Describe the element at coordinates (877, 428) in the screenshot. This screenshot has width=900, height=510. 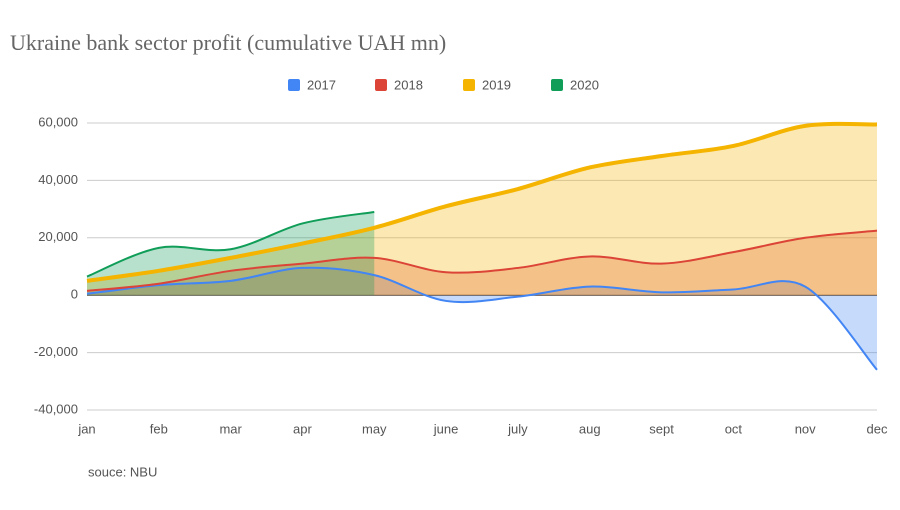
I see `x-tick-label: dec` at that location.